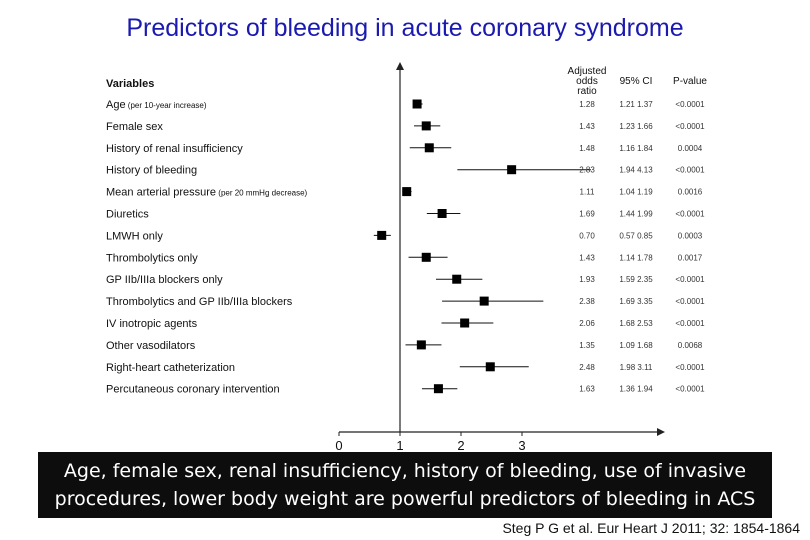 The height and width of the screenshot is (540, 810). I want to click on forest-row: IV inotropic agents 2.06 1.68 2.53 <0.0001, so click(405, 324).